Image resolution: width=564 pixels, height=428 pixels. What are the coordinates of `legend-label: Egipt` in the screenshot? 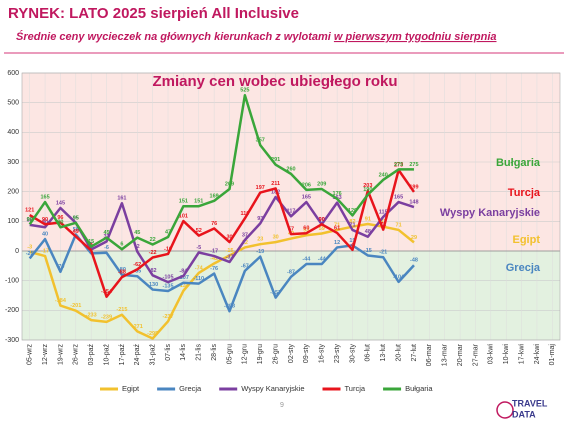 It's located at (131, 388).